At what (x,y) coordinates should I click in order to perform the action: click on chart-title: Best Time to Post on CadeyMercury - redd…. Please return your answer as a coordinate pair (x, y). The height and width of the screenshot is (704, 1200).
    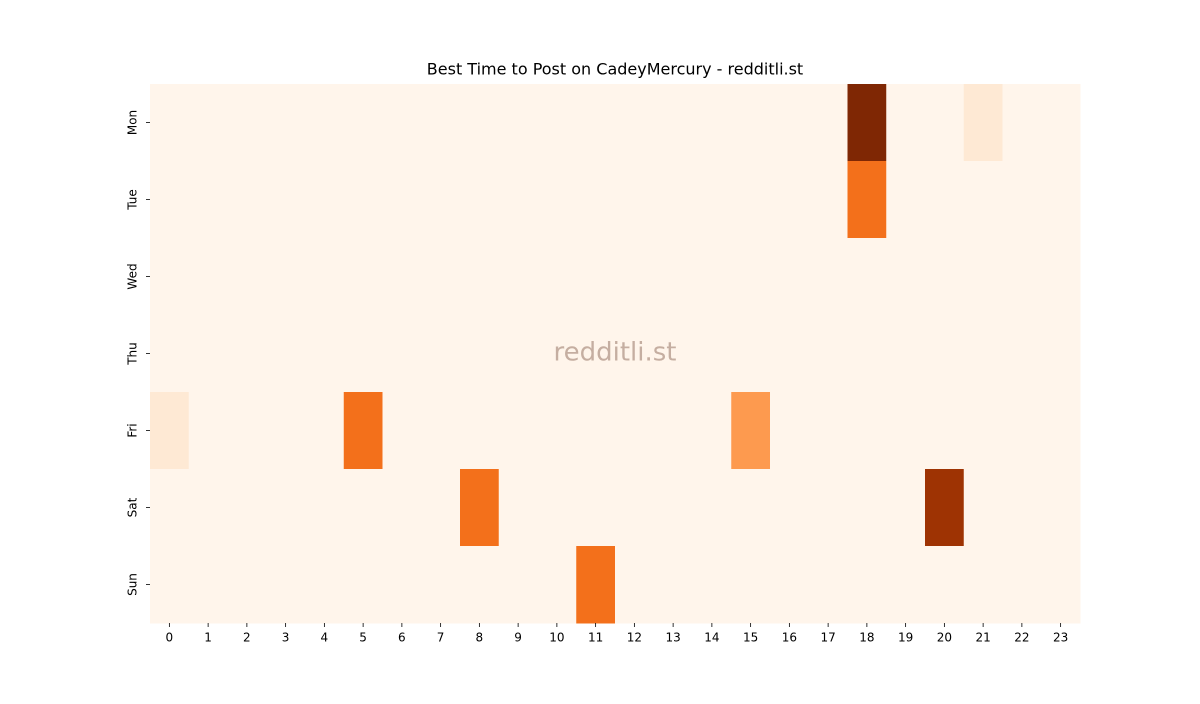
    Looking at the image, I should click on (615, 69).